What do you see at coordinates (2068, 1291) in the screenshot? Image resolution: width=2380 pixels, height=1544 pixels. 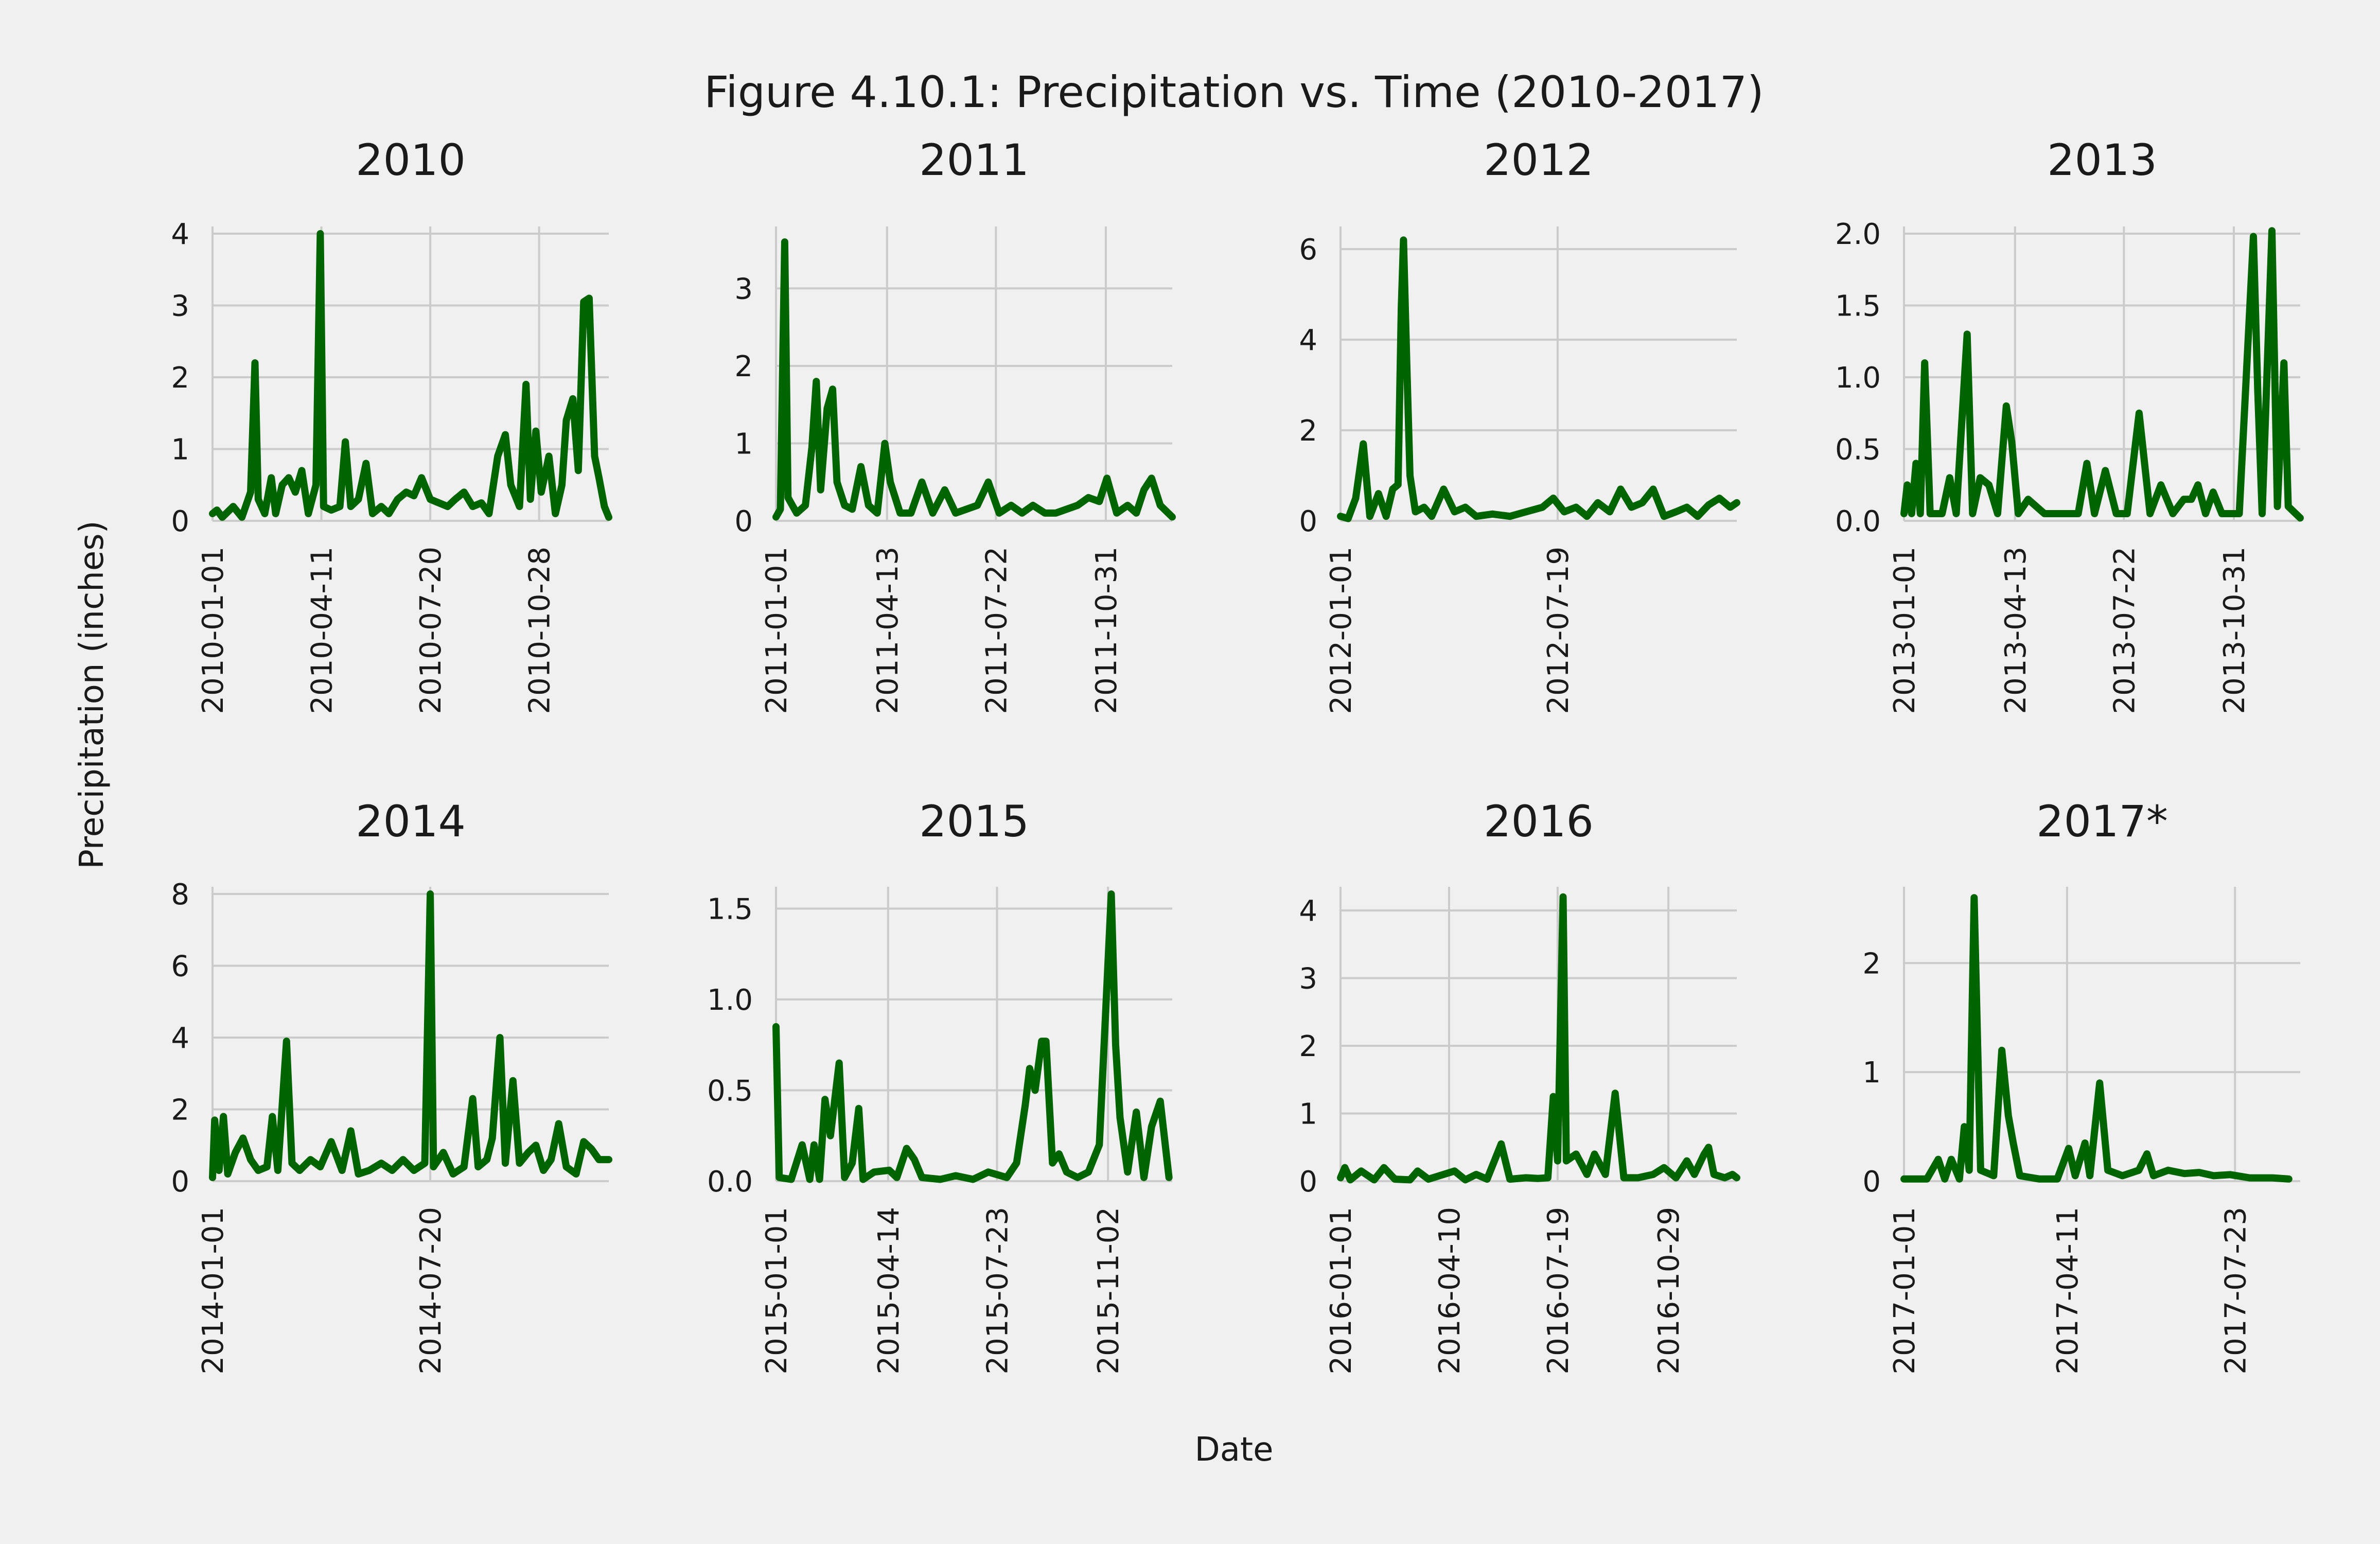 I see `x-tick-label: 2017-04-11` at bounding box center [2068, 1291].